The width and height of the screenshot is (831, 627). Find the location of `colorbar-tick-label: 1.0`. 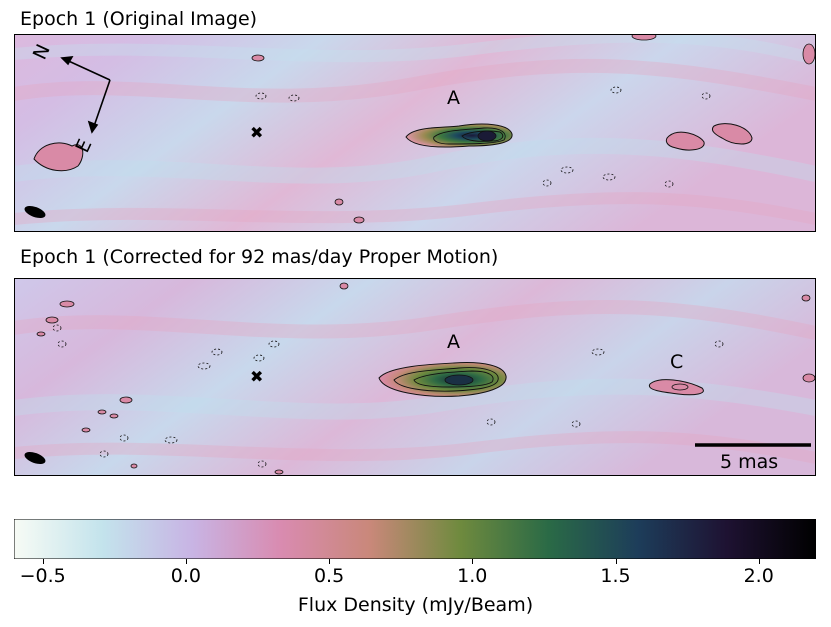

colorbar-tick-label: 1.0 is located at coordinates (472, 576).